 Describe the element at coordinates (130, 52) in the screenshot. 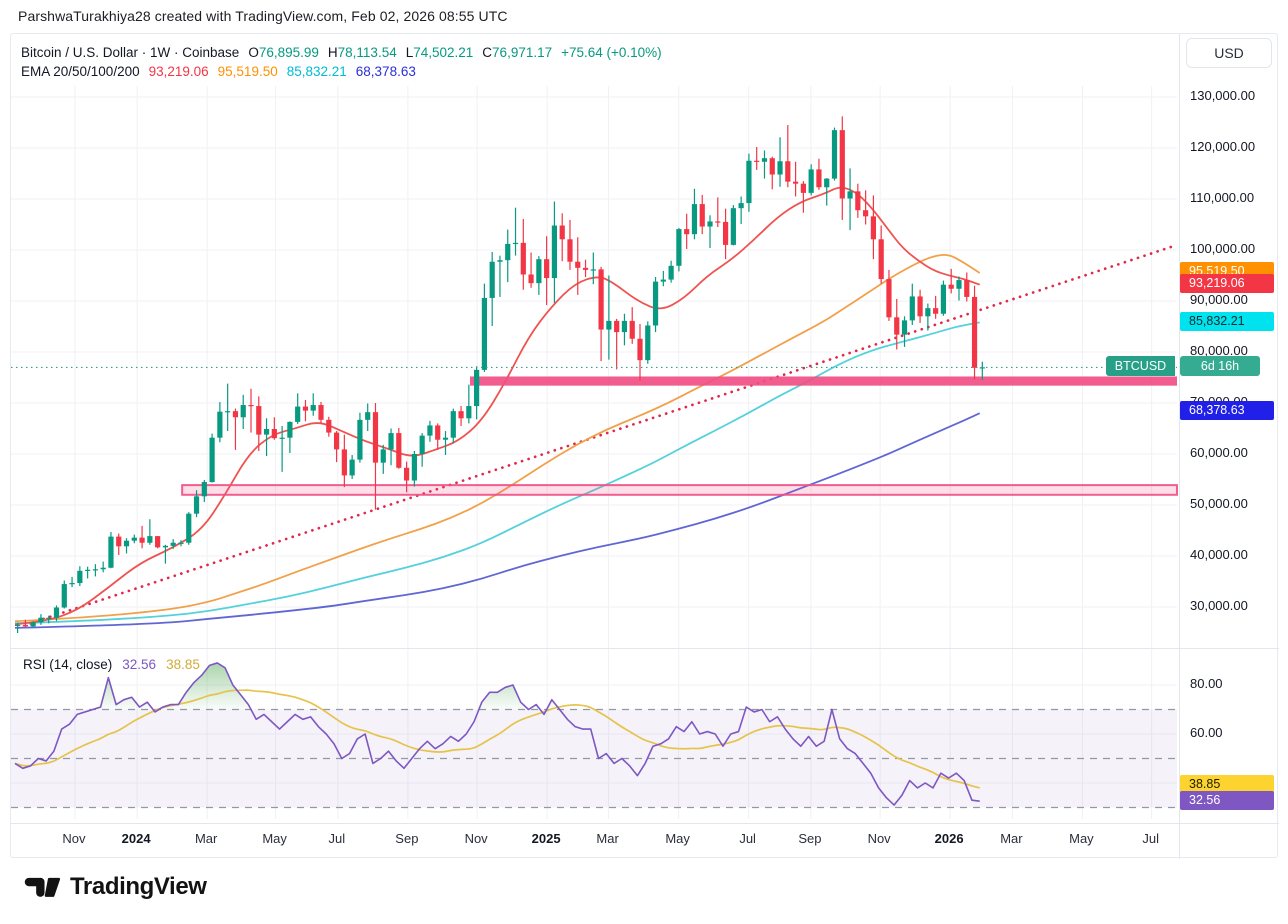

I see `symbol-title: Bitcoin / U.S. Dollar · 1W · Coinbase` at that location.